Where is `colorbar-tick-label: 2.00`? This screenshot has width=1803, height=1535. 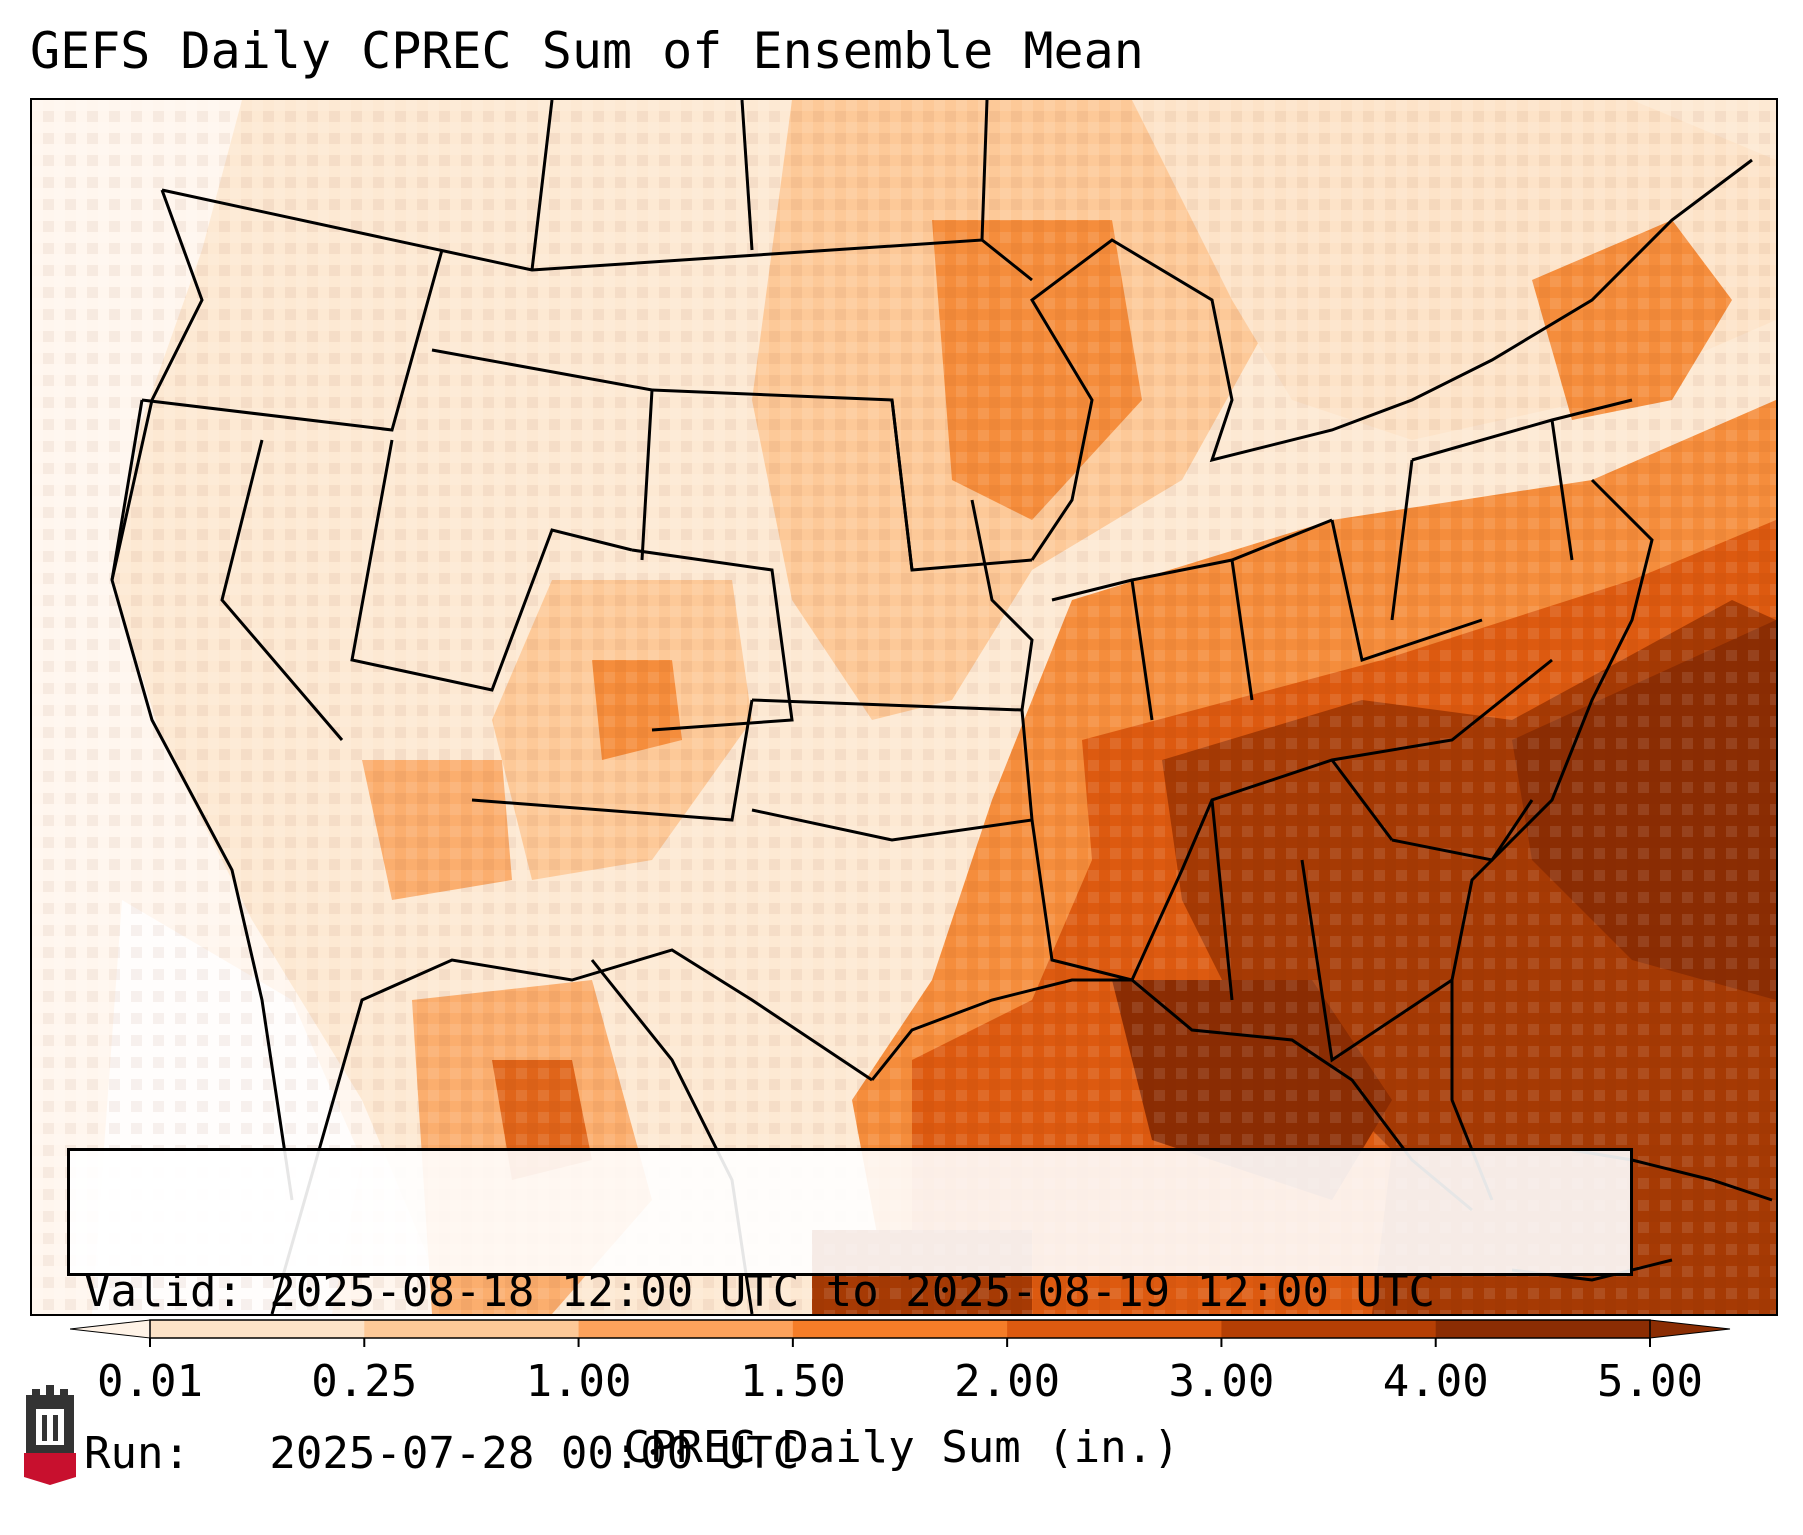 colorbar-tick-label: 2.00 is located at coordinates (1007, 1381).